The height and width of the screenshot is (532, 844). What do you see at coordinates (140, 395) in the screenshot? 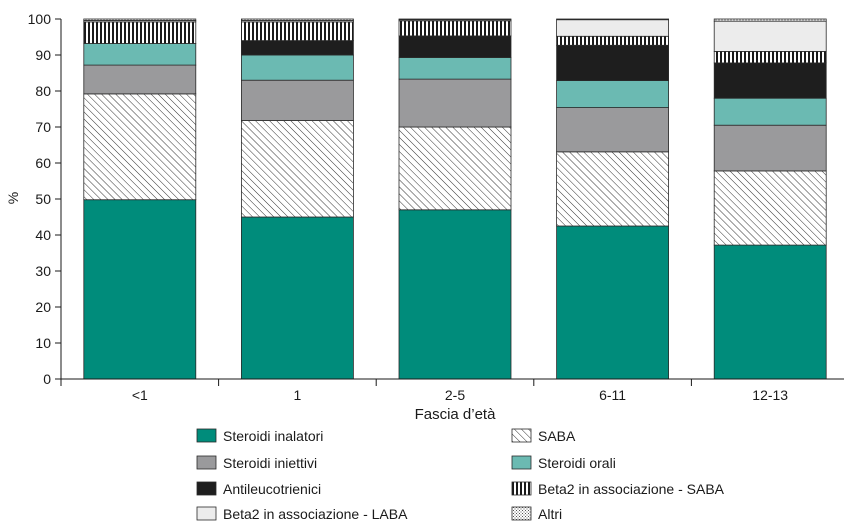
I see `x-tick-label: <1` at bounding box center [140, 395].